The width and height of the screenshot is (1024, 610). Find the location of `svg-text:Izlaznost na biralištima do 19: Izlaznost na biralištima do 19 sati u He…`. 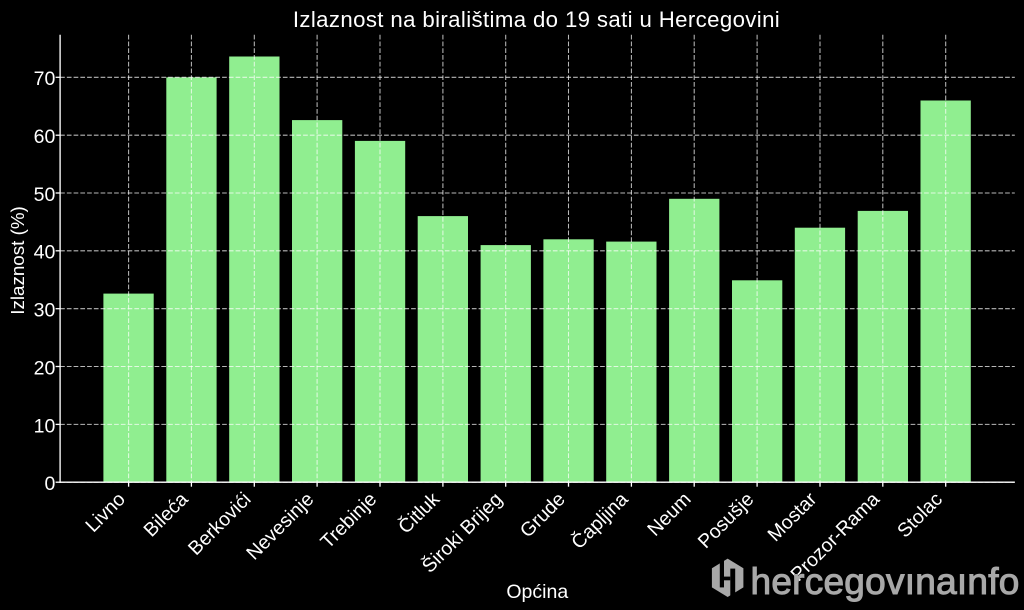

svg-text:Izlaznost na biralištima do 19: Izlaznost na biralištima do 19 sati u He… is located at coordinates (536, 19).